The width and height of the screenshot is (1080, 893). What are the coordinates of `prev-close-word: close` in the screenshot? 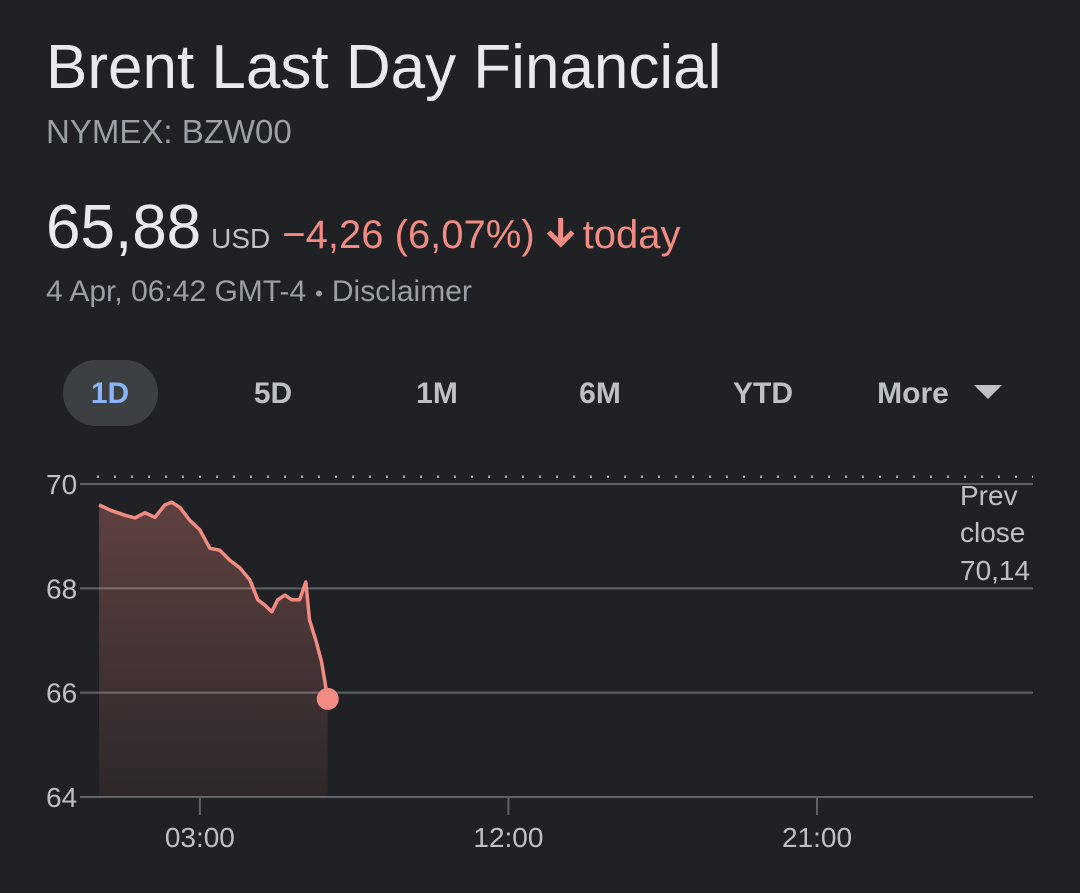 It's located at (992, 532).